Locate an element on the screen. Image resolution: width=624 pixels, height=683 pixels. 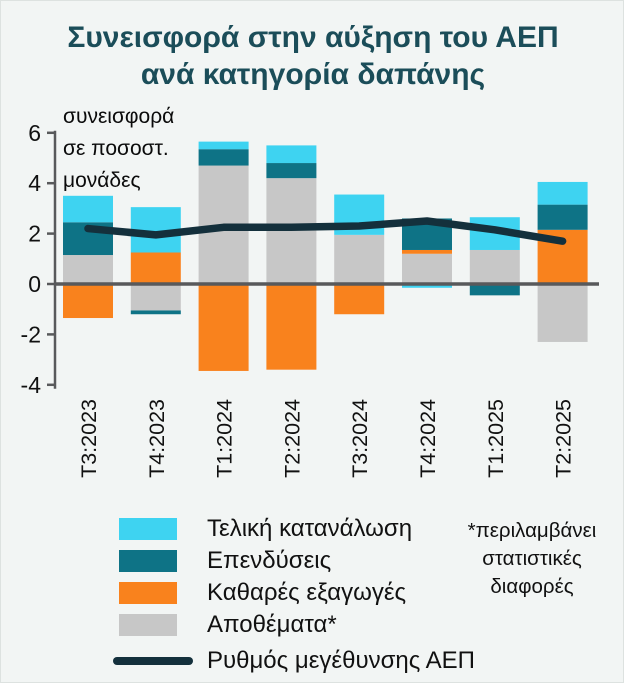
gdp-line-swatch-icon is located at coordinates (153, 661).